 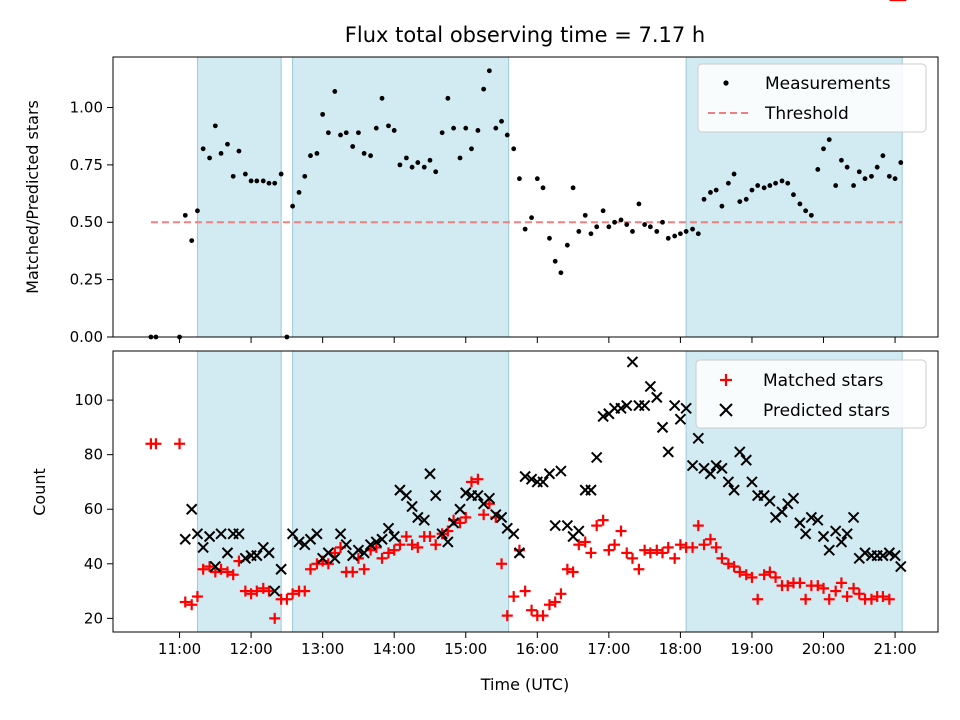 What do you see at coordinates (91, 222) in the screenshot?
I see `top-y-ticks: 0.00 0.25 0.50 0.75 1.00` at bounding box center [91, 222].